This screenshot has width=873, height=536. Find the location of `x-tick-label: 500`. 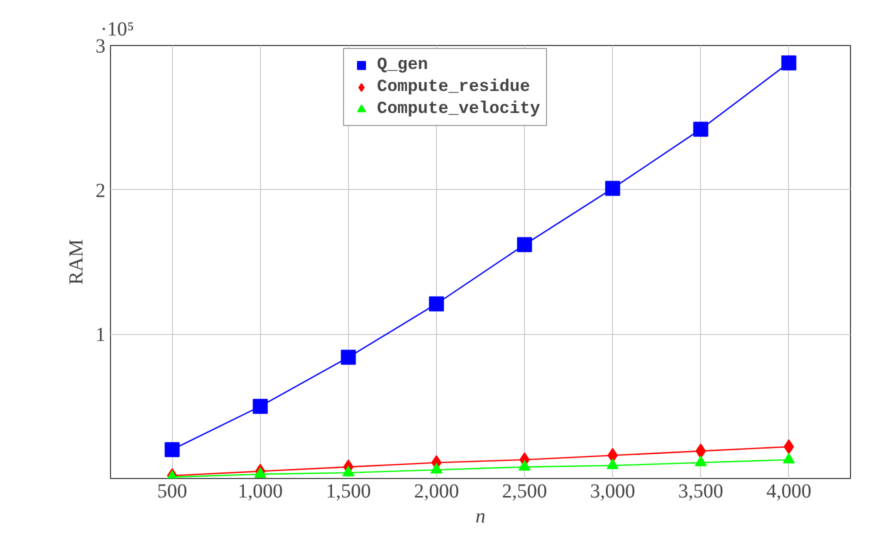

x-tick-label: 500 is located at coordinates (172, 491).